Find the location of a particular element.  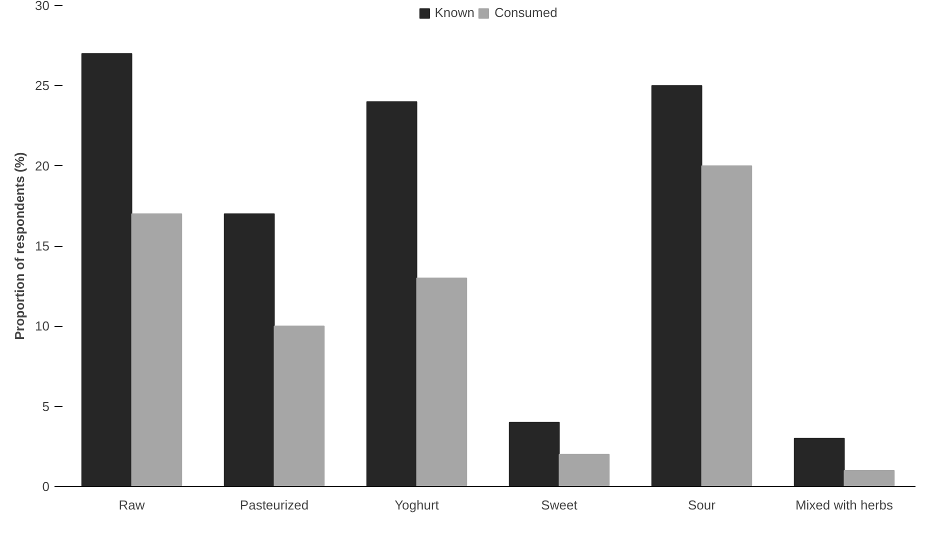

x-tick-label: Raw is located at coordinates (132, 505).